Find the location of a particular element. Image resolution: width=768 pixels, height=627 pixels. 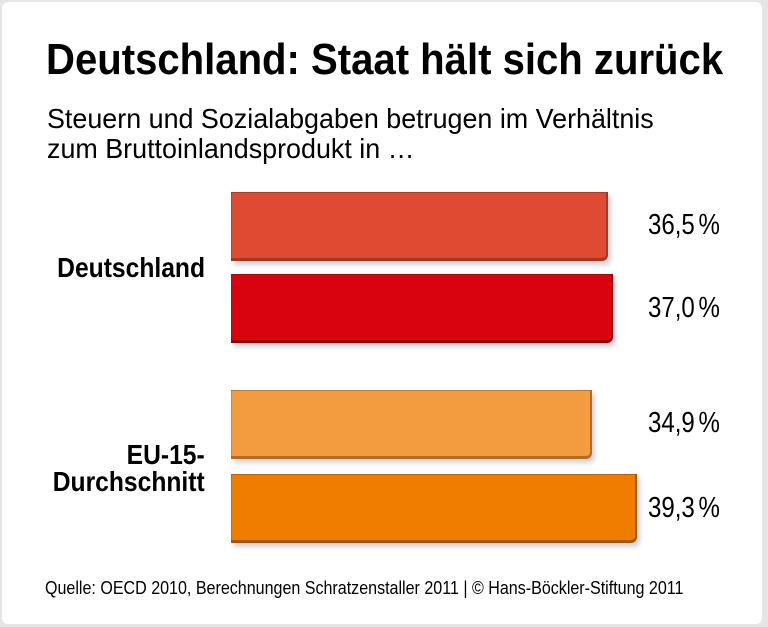

bar-deutschland-lower is located at coordinates (422, 308).